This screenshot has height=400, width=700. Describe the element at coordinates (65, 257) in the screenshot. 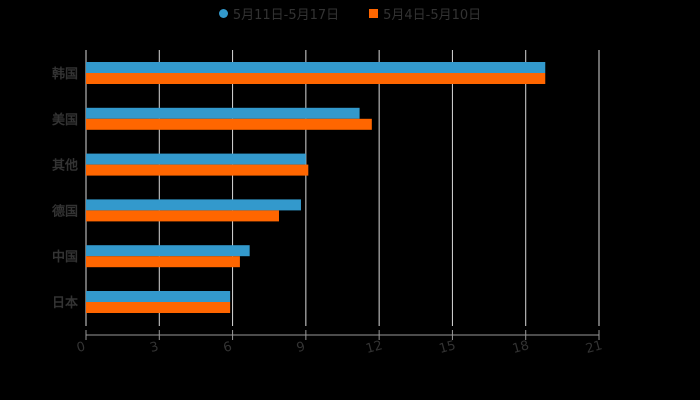

I see `y-category-label: 中国` at that location.